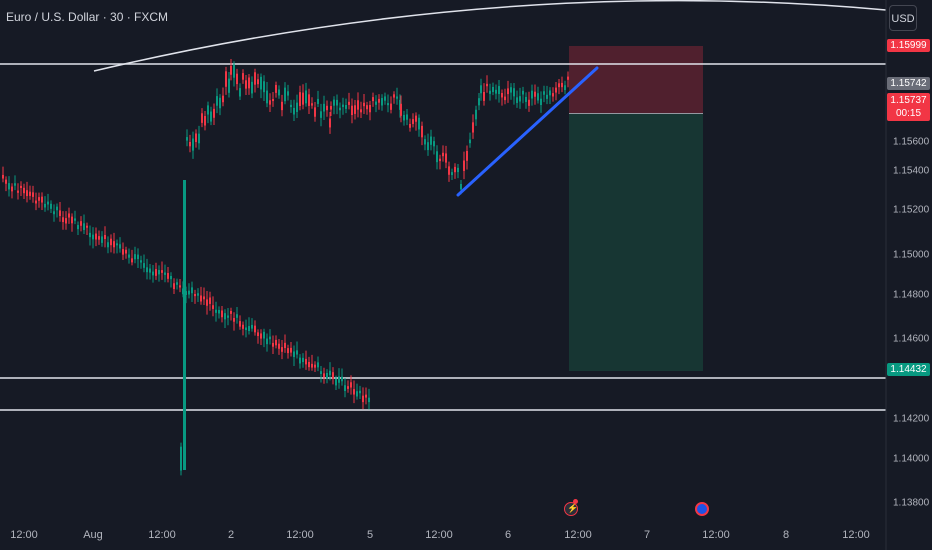 The height and width of the screenshot is (550, 932). I want to click on currency-button: USD, so click(903, 18).